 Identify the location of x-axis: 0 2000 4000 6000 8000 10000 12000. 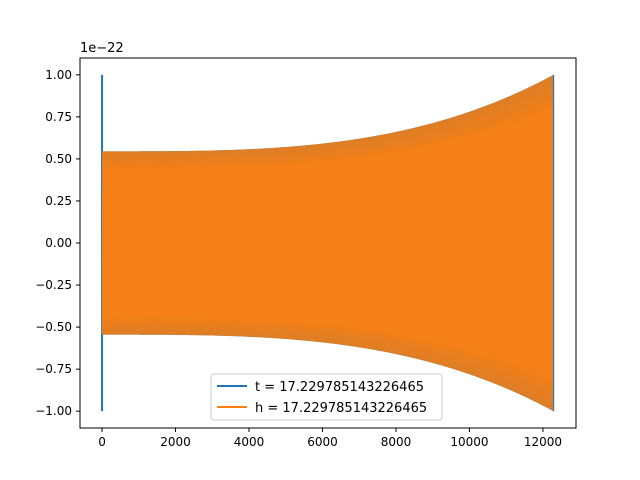
(330, 438).